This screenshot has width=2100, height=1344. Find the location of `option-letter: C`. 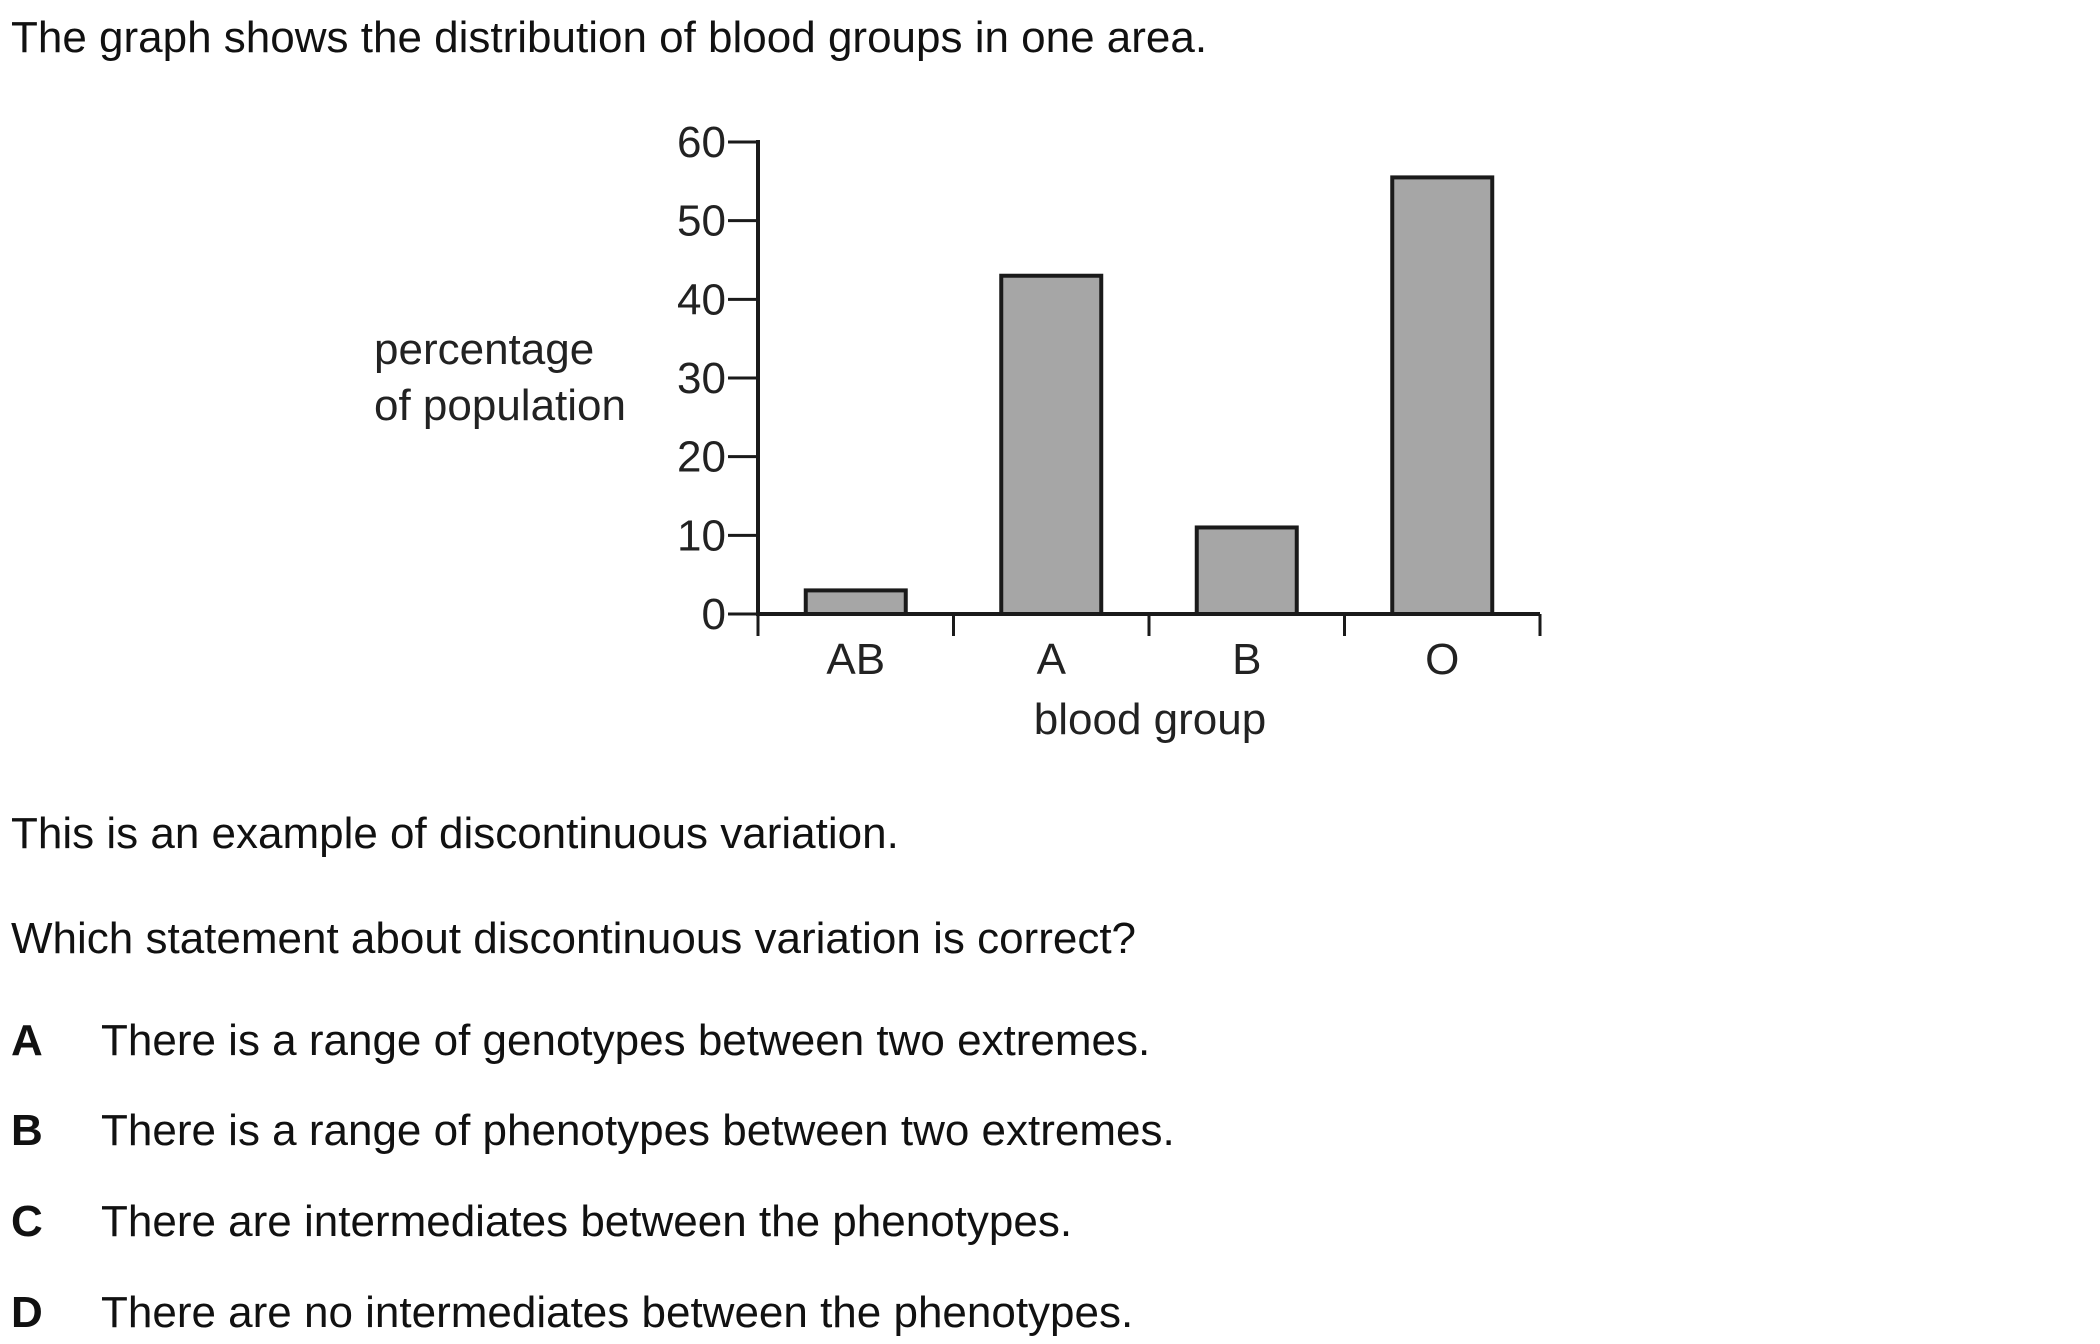

option-letter: C is located at coordinates (27, 1221).